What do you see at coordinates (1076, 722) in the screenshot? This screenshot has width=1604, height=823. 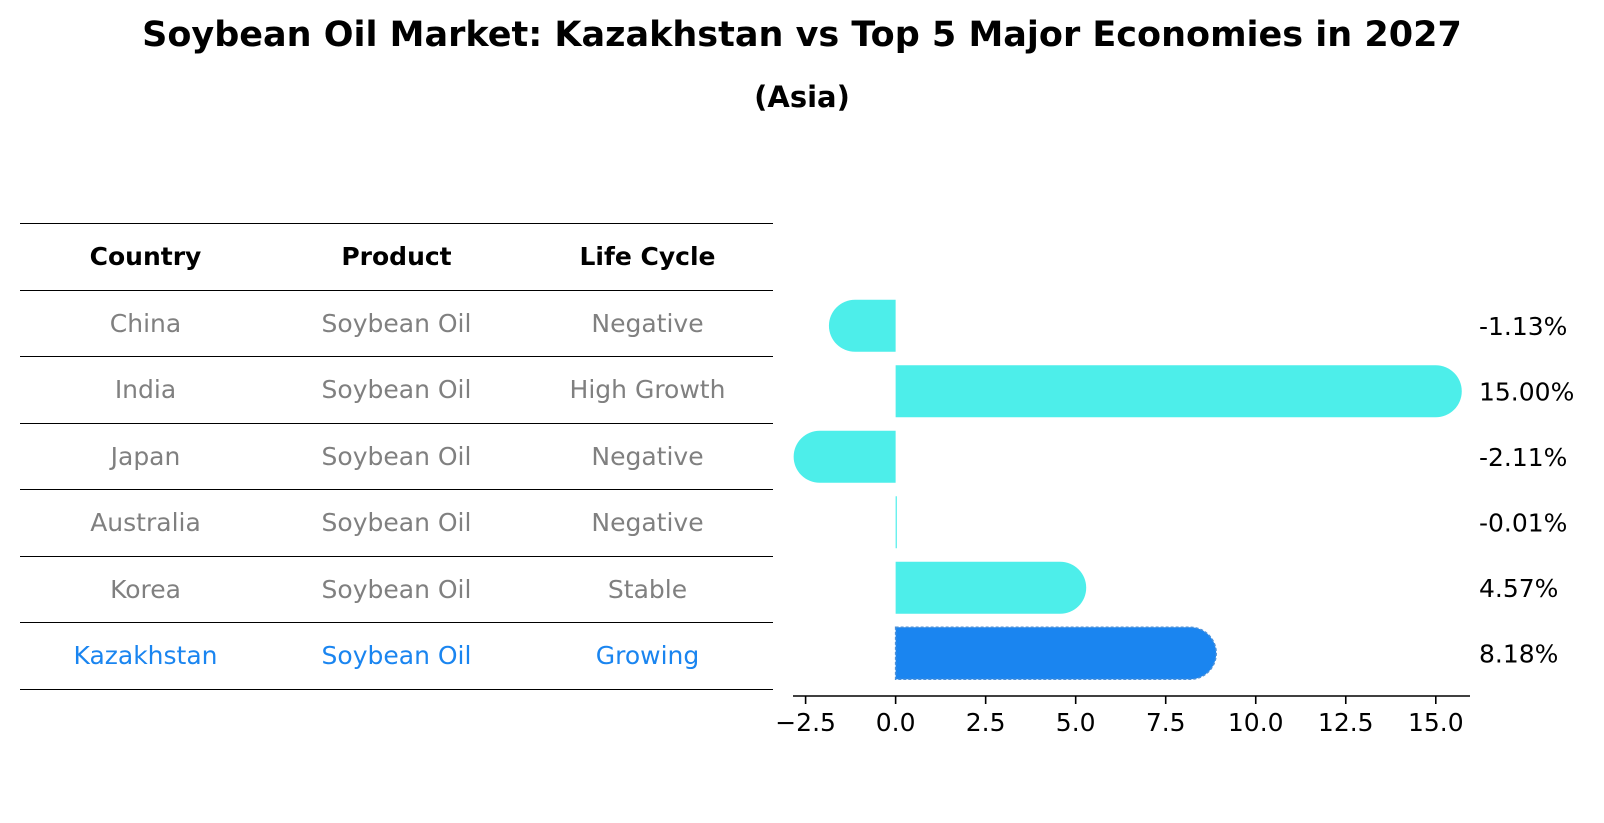 I see `x-tick-label: 5.0` at bounding box center [1076, 722].